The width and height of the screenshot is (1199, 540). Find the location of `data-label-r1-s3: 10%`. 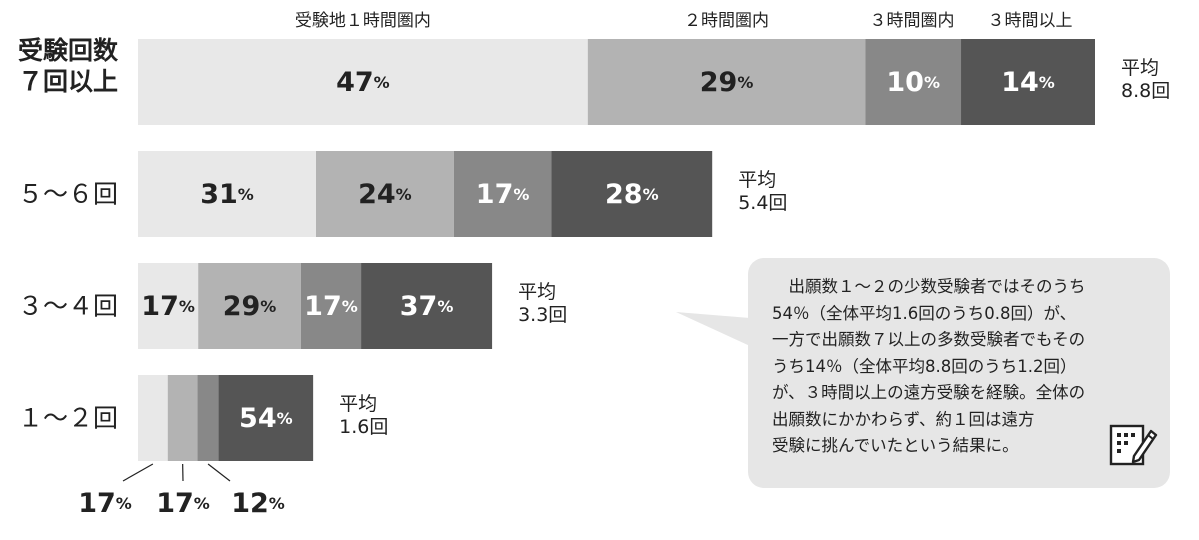

data-label-r1-s3: 10% is located at coordinates (913, 82).